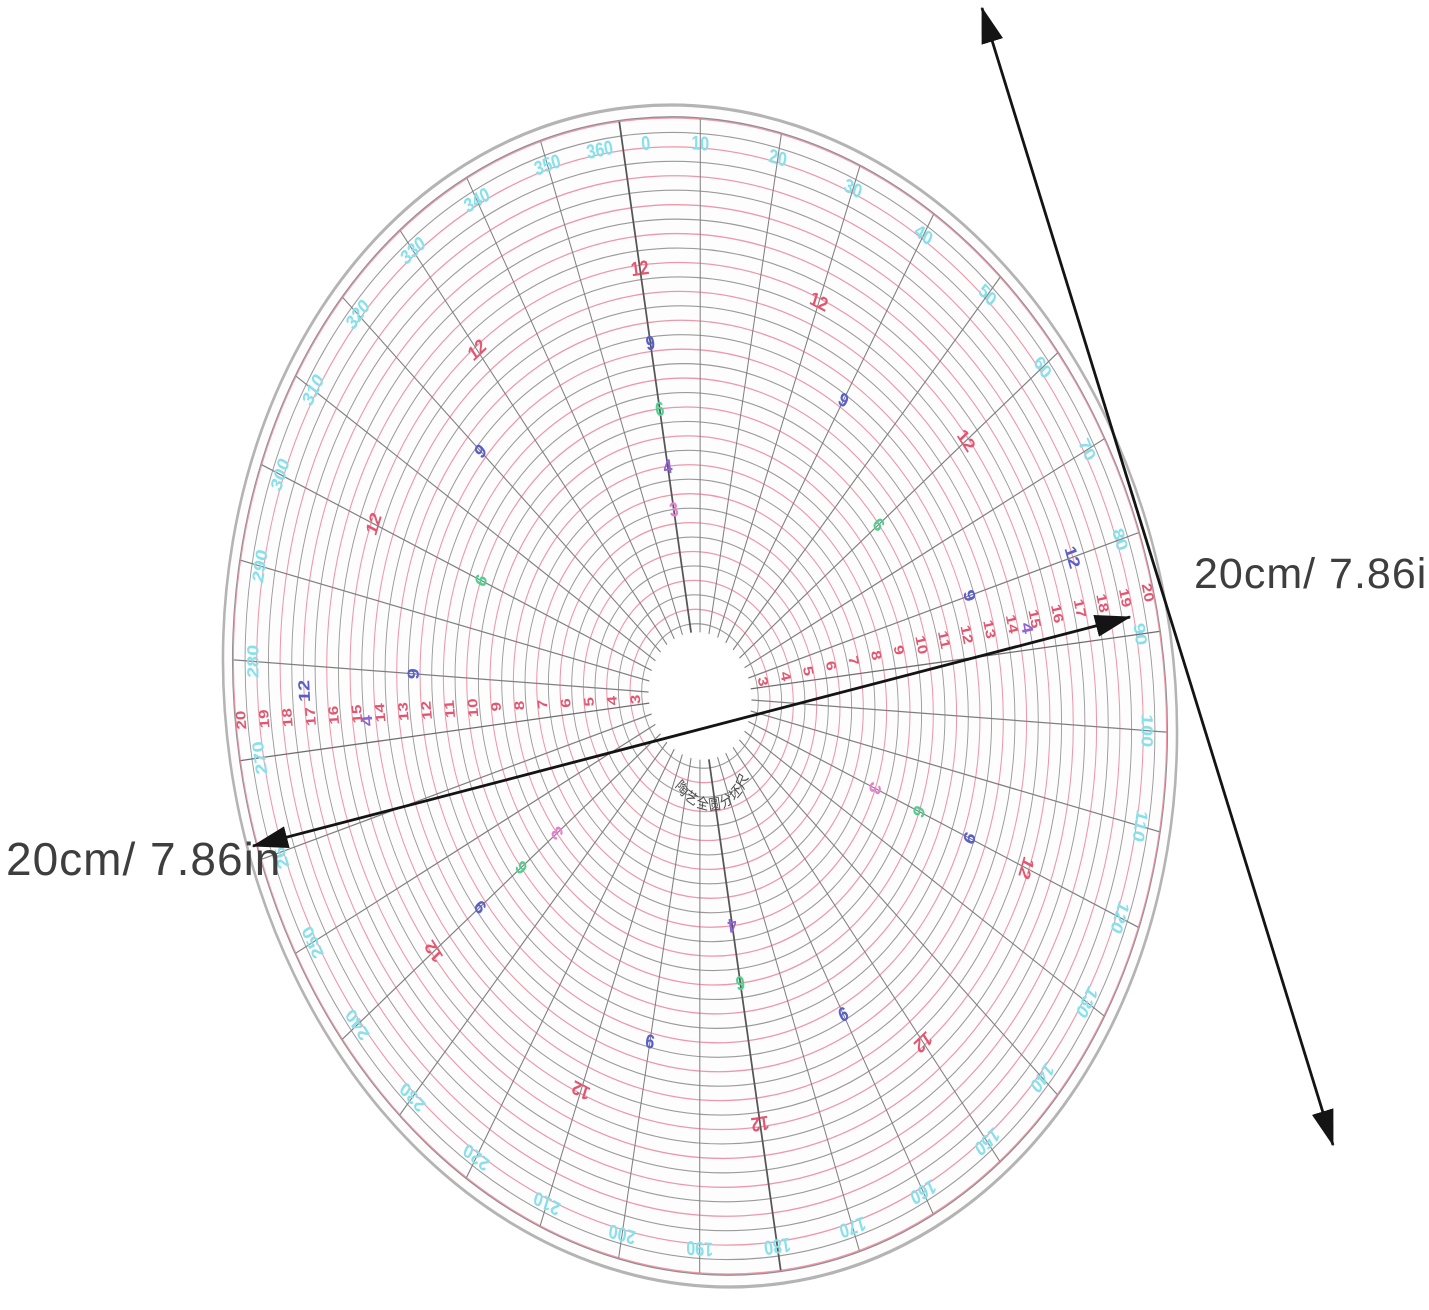 The width and height of the screenshot is (1429, 1310). I want to click on degree-label: 10, so click(700, 143).